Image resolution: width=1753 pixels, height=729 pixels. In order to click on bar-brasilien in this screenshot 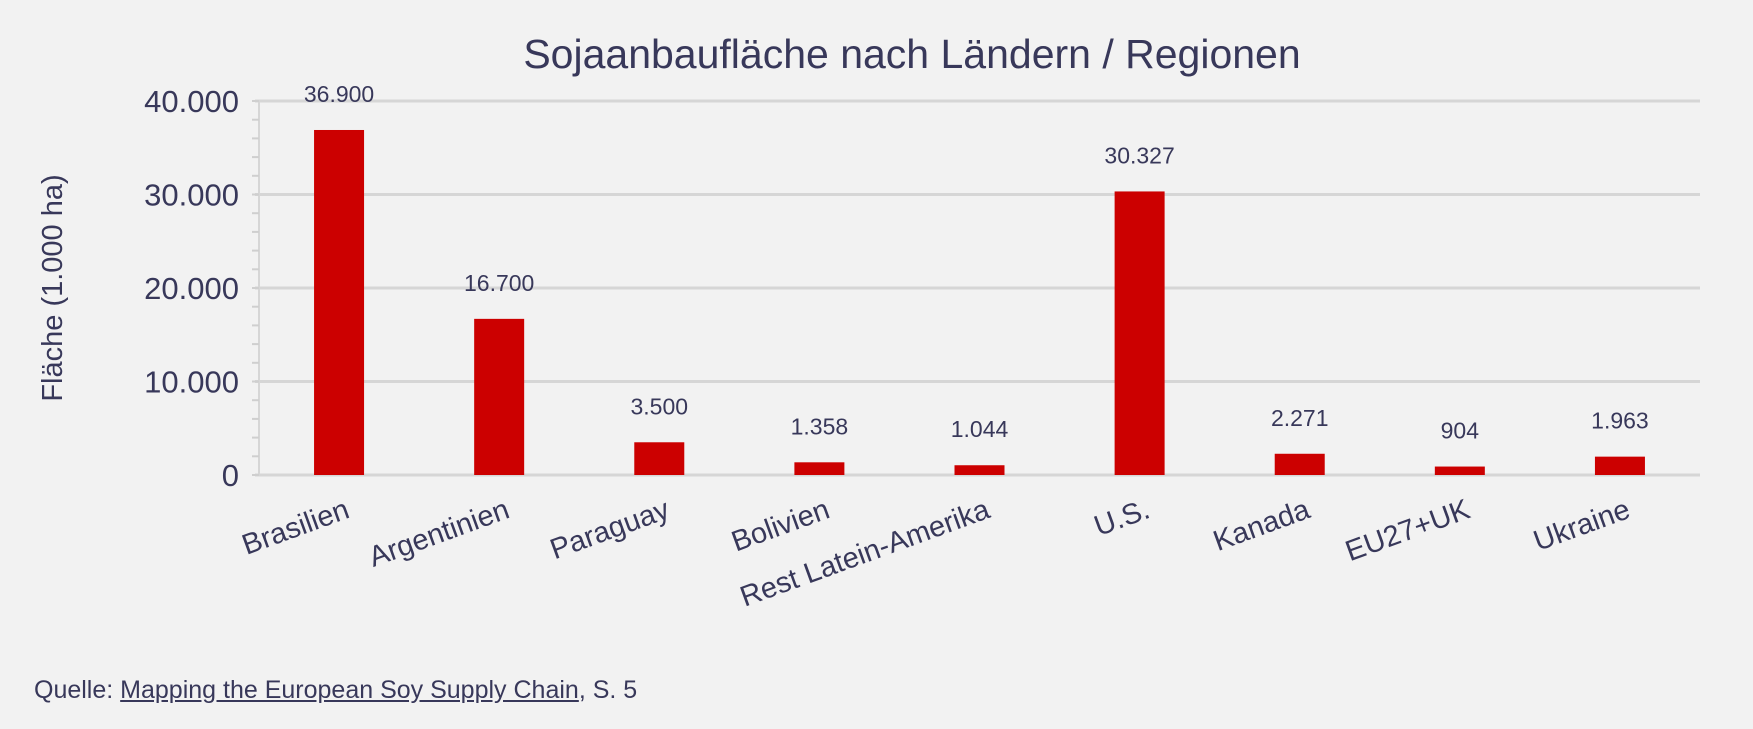, I will do `click(339, 302)`.